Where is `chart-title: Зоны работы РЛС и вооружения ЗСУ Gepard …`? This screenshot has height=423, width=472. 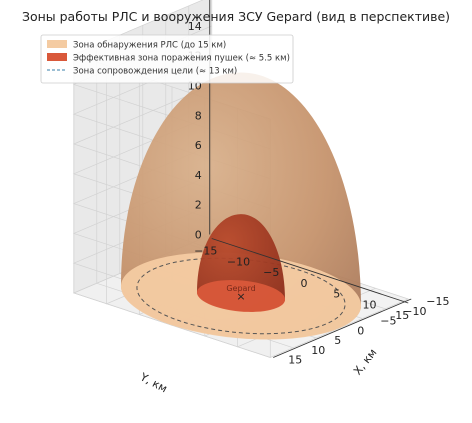
chart-title: Зоны работы РЛС и вооружения ЗСУ Gepard … is located at coordinates (236, 16).